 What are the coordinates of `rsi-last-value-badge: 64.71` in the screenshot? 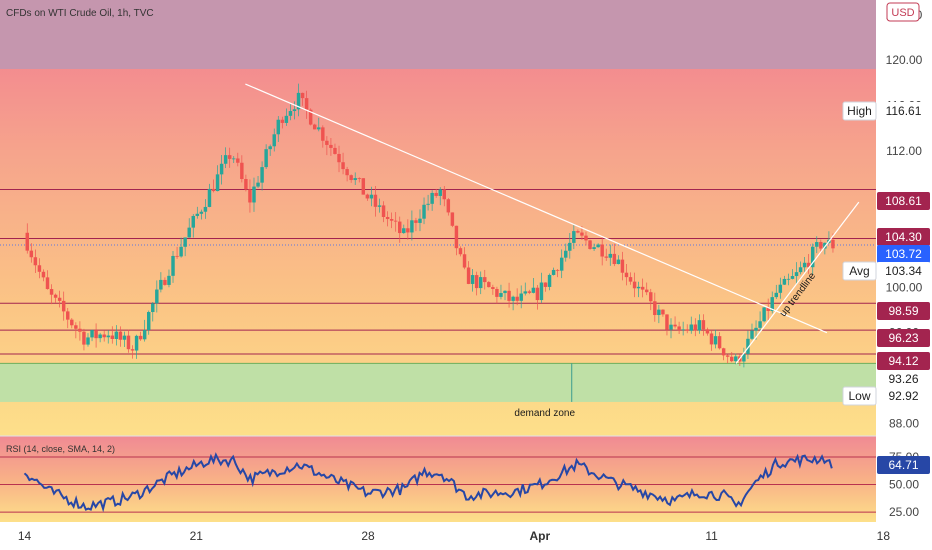 It's located at (903, 465).